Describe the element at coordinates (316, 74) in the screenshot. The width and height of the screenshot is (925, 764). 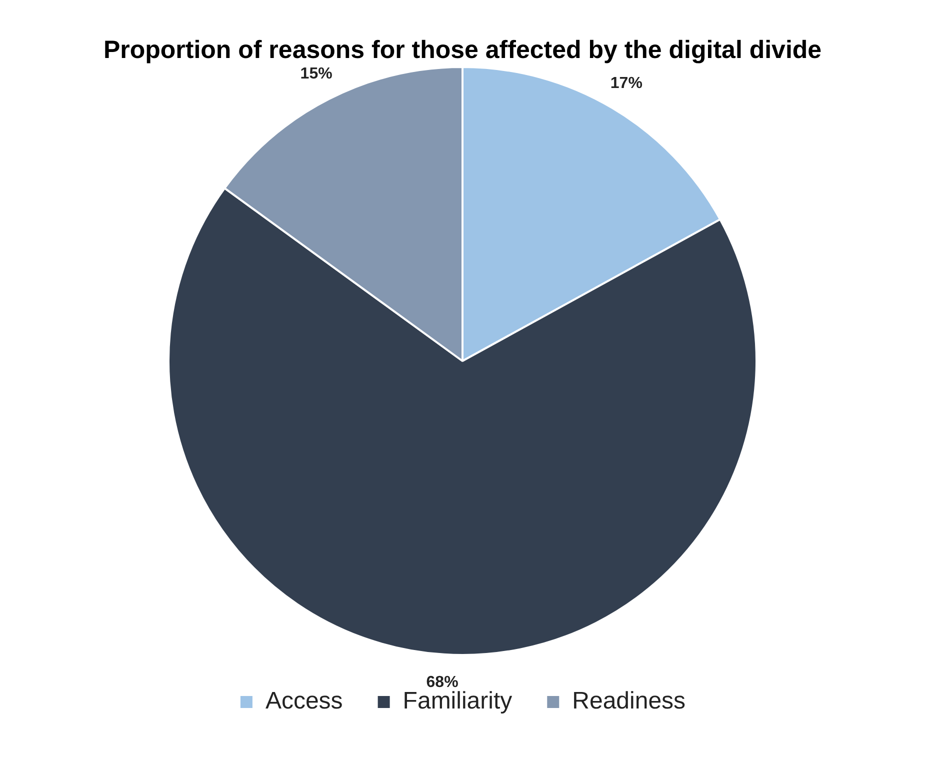
I see `data-label: 15%` at that location.